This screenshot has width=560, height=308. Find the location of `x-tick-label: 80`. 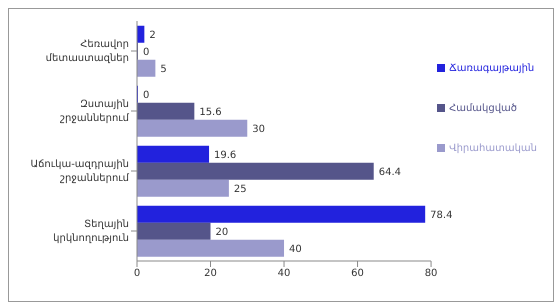

x-tick-label: 80 is located at coordinates (431, 274).